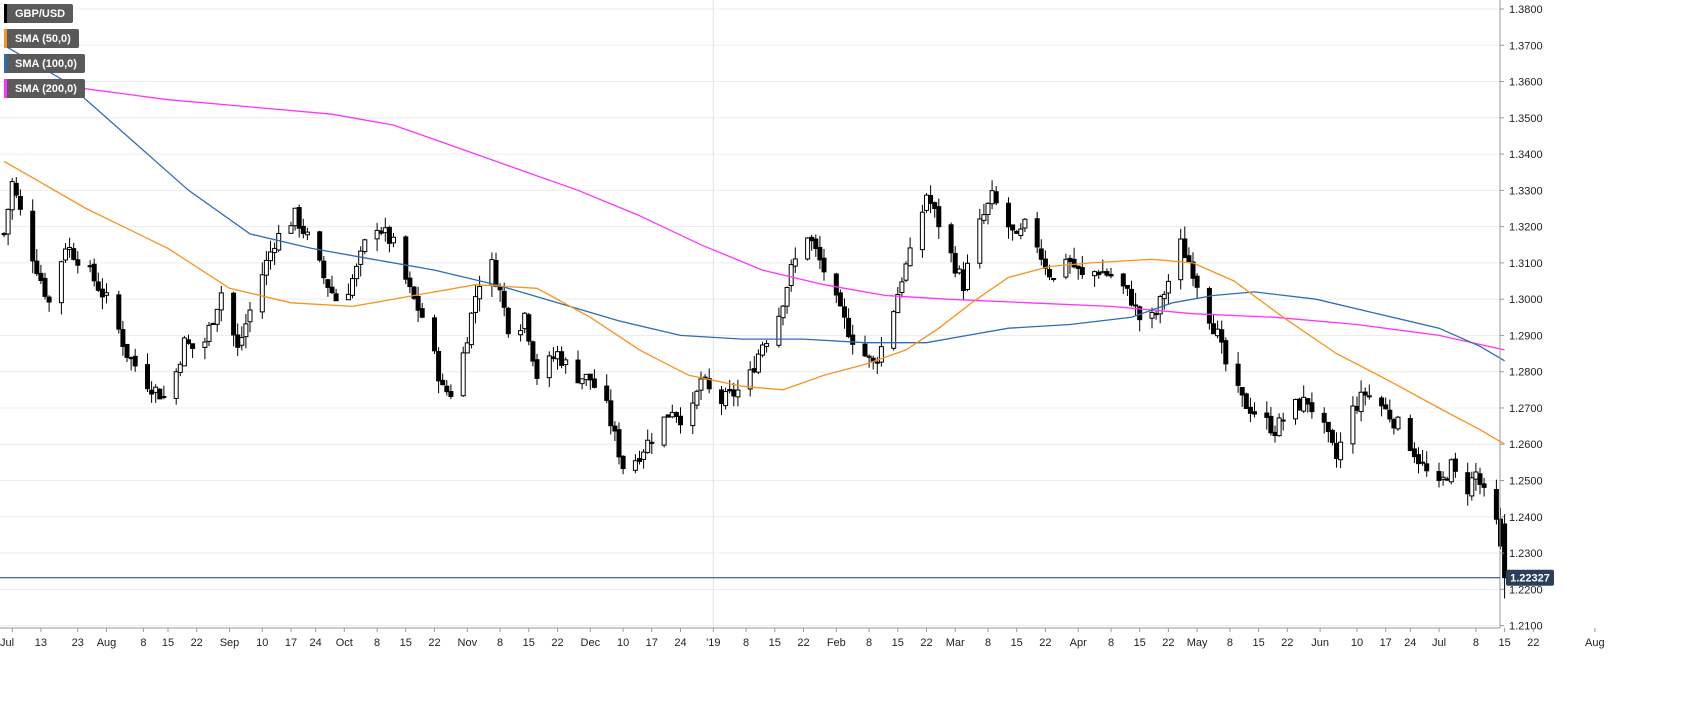 The height and width of the screenshot is (712, 1707). Describe the element at coordinates (1439, 643) in the screenshot. I see `x-tick-label: Jul` at that location.